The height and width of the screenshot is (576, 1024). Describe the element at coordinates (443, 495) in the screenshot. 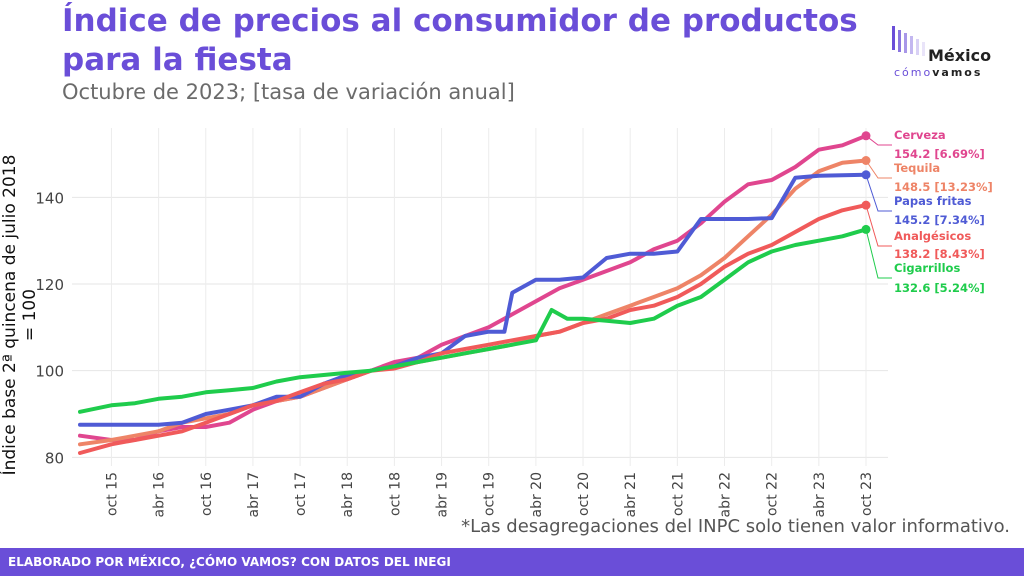

I see `x-tick-label: abr 19` at that location.